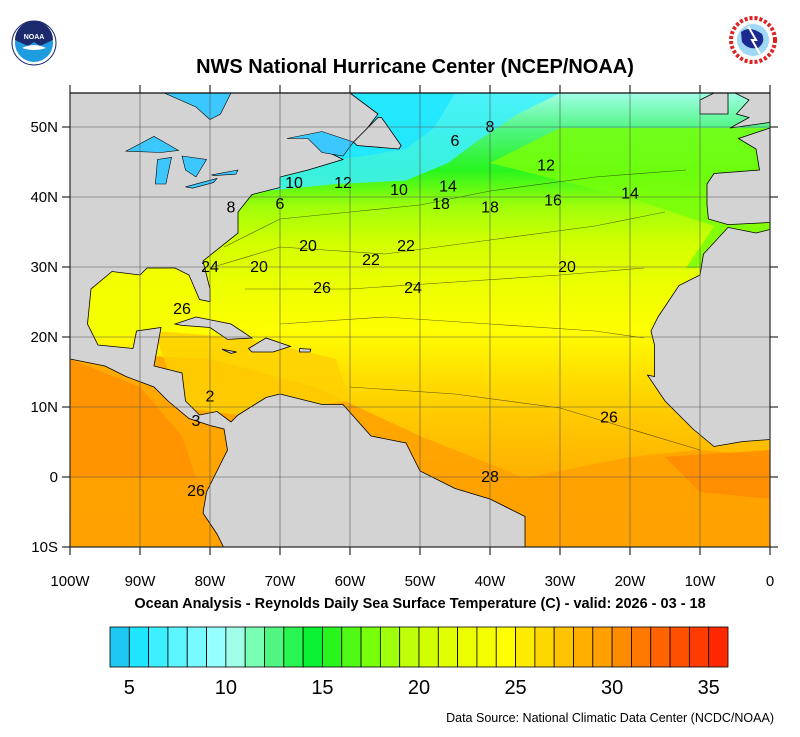 The image size is (800, 737). Describe the element at coordinates (281, 581) in the screenshot. I see `longitude-label: 70W` at that location.